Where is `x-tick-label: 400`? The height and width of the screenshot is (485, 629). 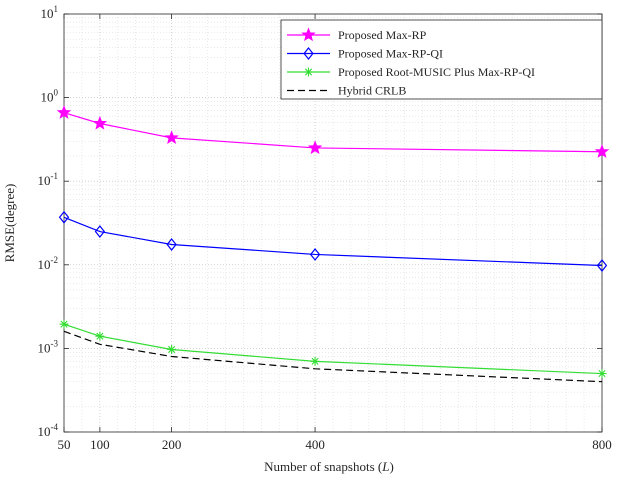 x-tick-label: 400 is located at coordinates (315, 444).